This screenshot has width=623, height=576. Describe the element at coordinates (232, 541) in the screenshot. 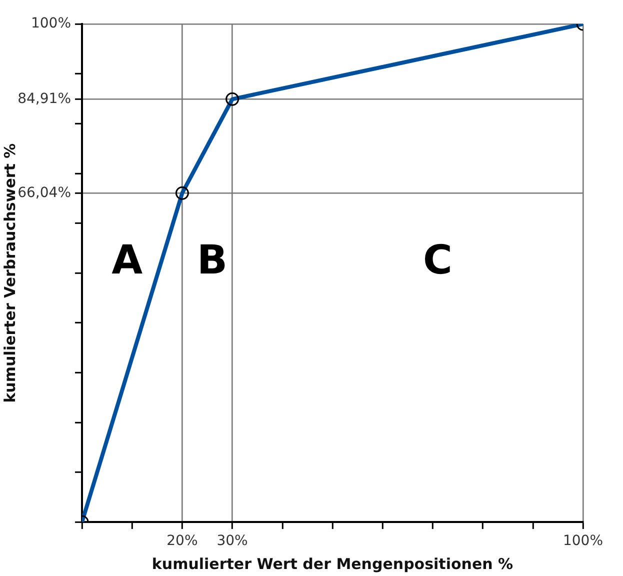

I see `x-tick-label: 30%` at that location.